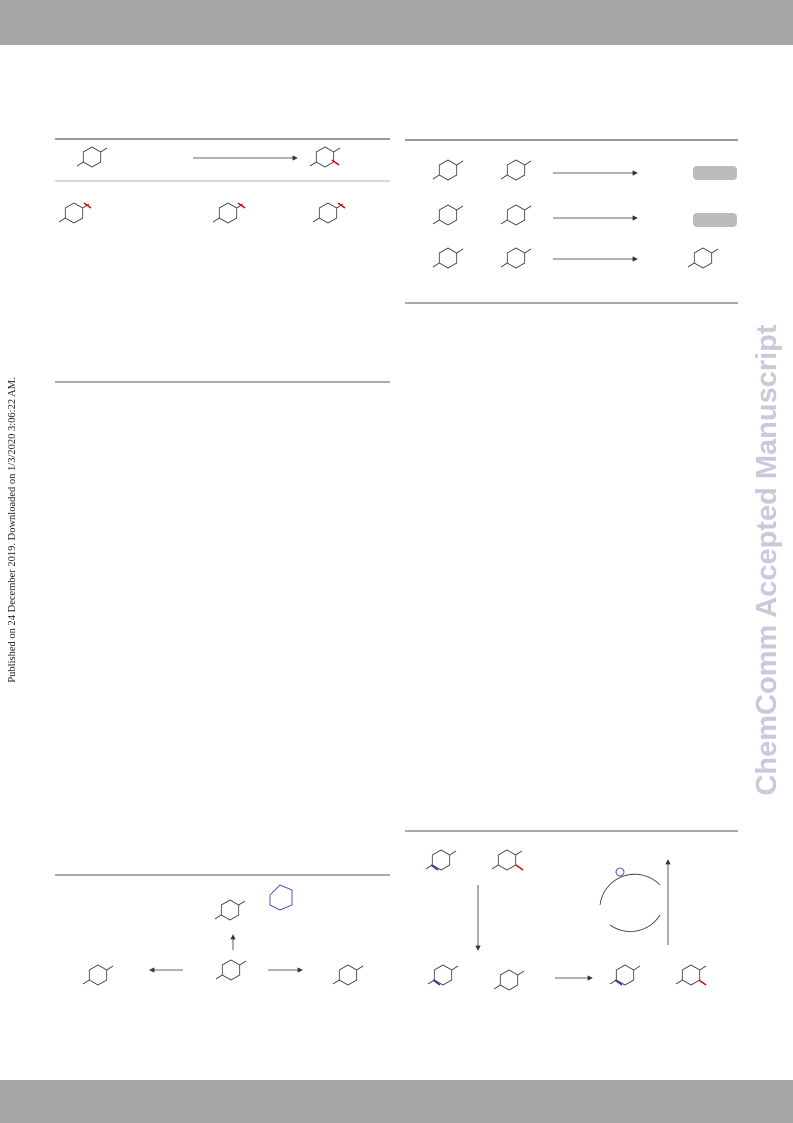  Describe the element at coordinates (767, 559) in the screenshot. I see `watermark: ChemComm Accepted Manuscript` at that location.